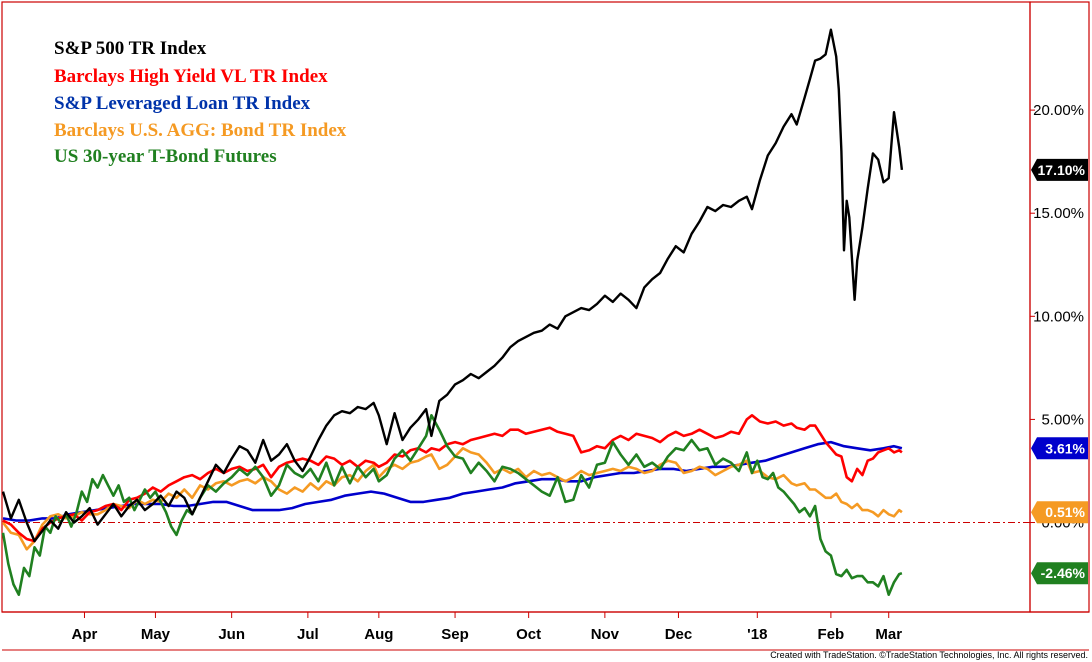  I want to click on legend-high-yield: Barclays High Yield VL TR Index, so click(191, 76).